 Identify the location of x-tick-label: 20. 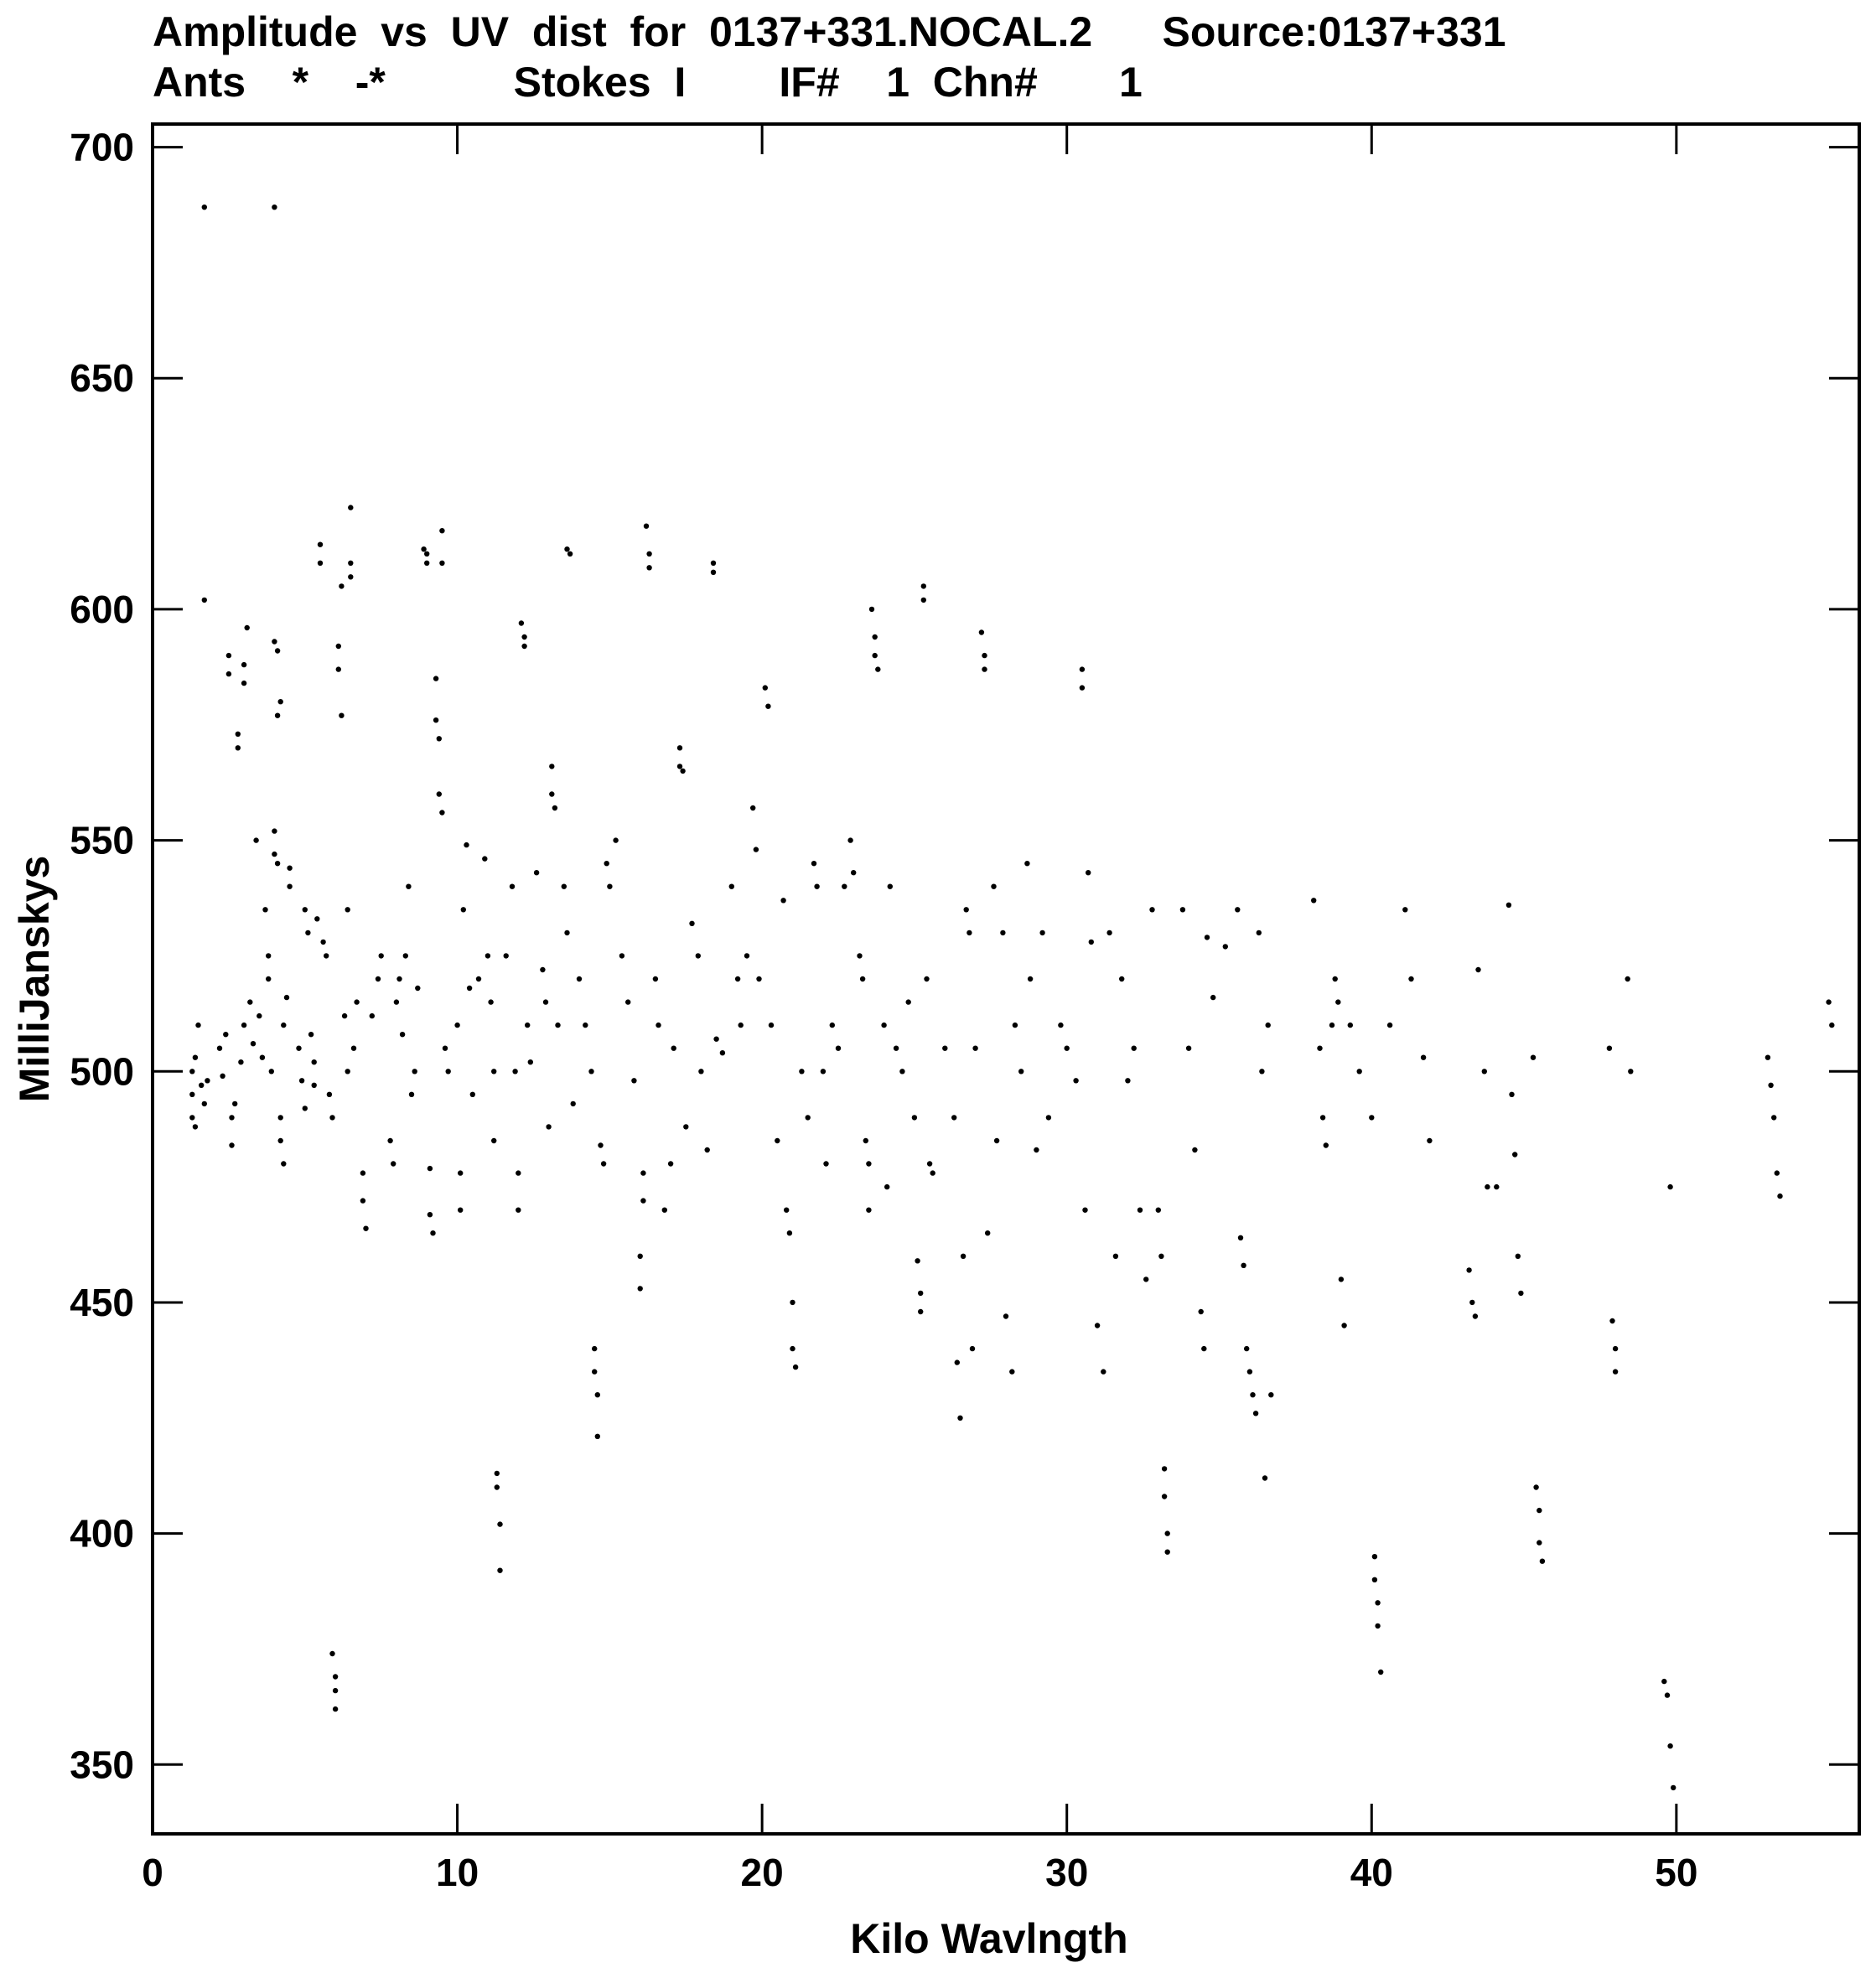
(762, 1872).